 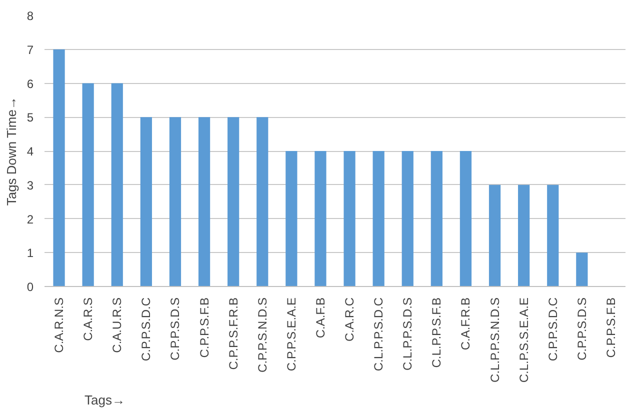 I want to click on x-tick-label: C.A.F.B, so click(x=320, y=317).